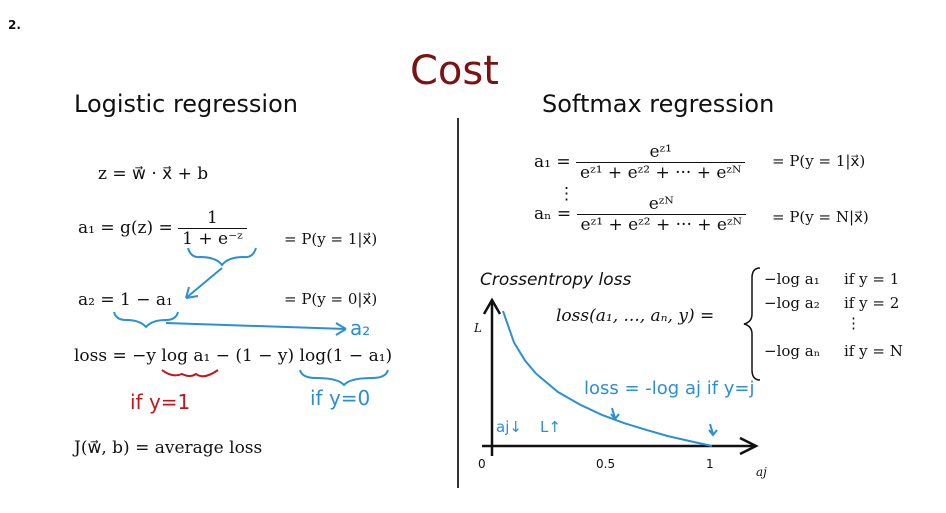 This screenshot has width=946, height=513. I want to click on aN-softmax-numerator: eᶻᴺ, so click(661, 204).